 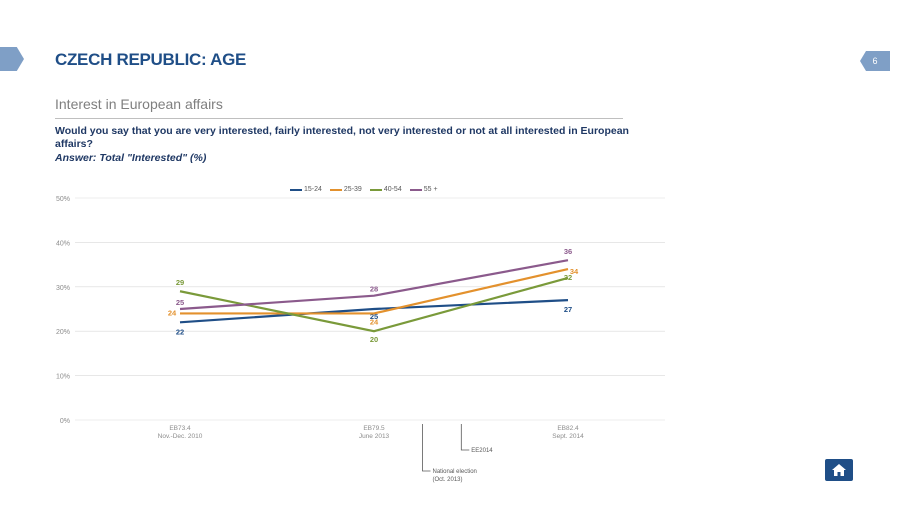 I want to click on legend-label-40-54: 40-54, so click(x=392, y=189).